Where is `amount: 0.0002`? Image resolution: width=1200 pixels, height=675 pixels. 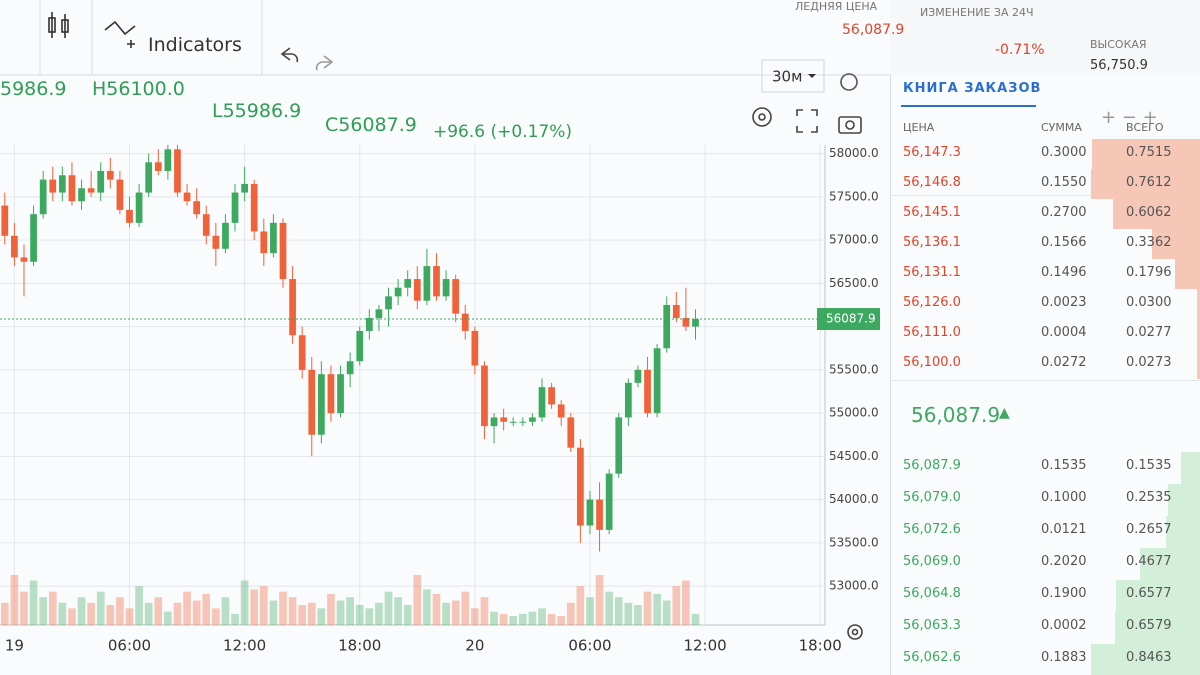 amount: 0.0002 is located at coordinates (1064, 625).